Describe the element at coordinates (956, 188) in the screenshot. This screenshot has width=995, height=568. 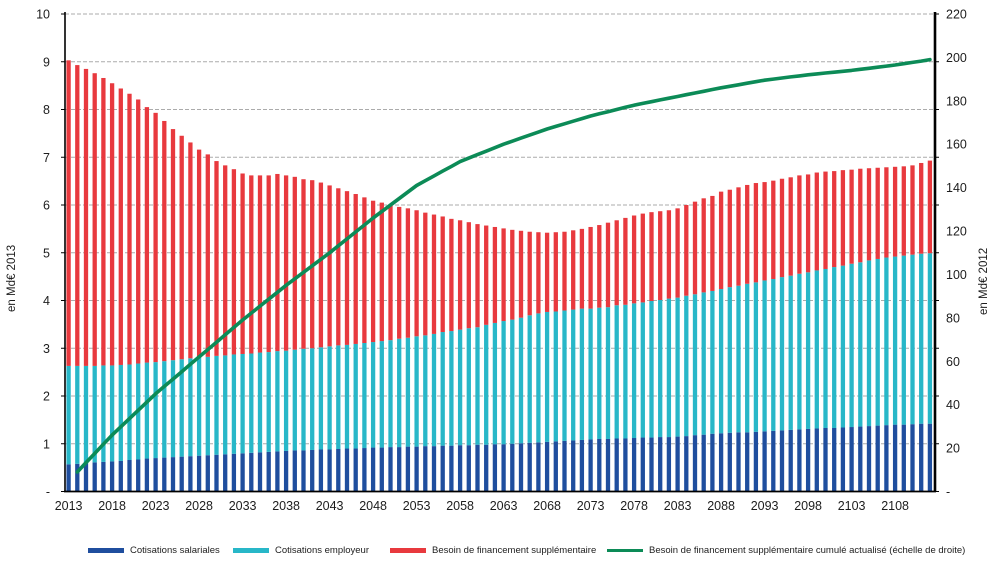
I see `svg-text: 140` at that location.